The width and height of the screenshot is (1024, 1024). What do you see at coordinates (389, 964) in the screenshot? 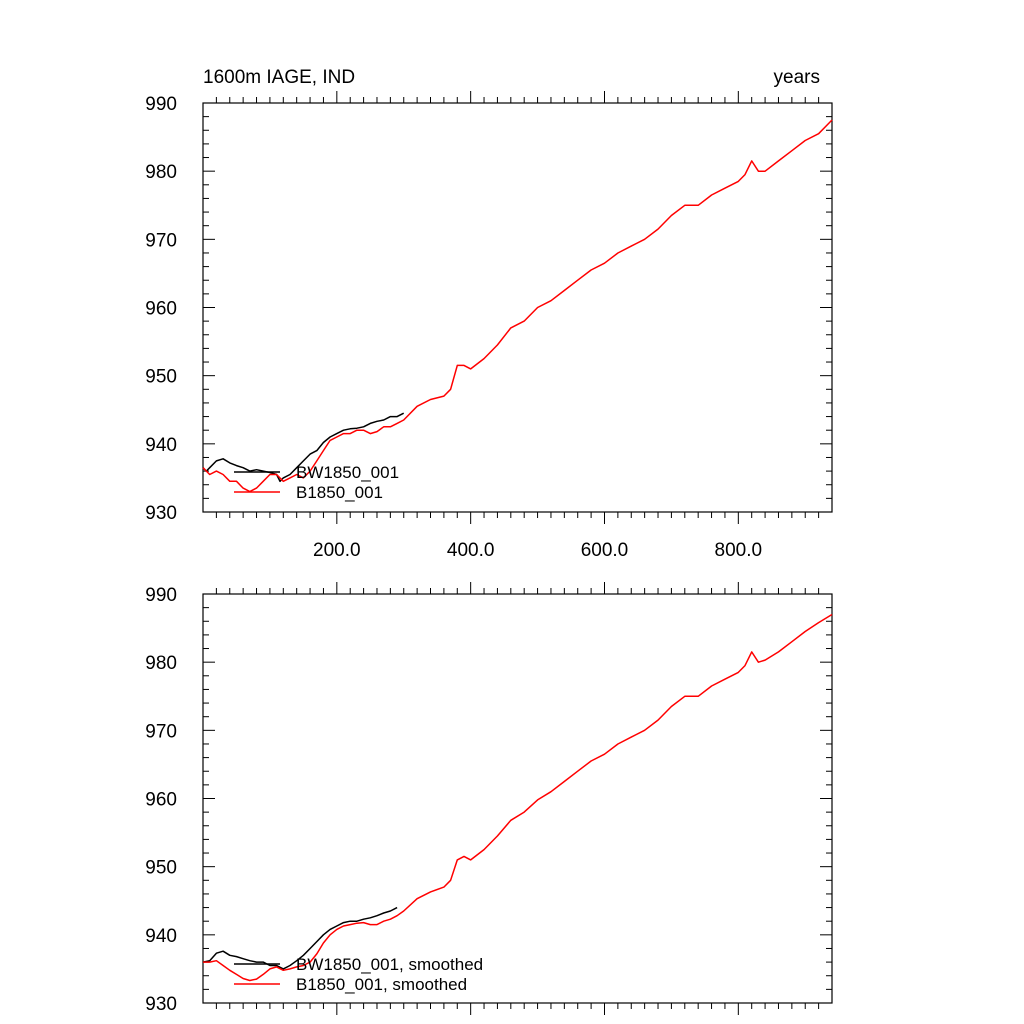
I see `legend-label: BW1850_001, smoothed` at bounding box center [389, 964].